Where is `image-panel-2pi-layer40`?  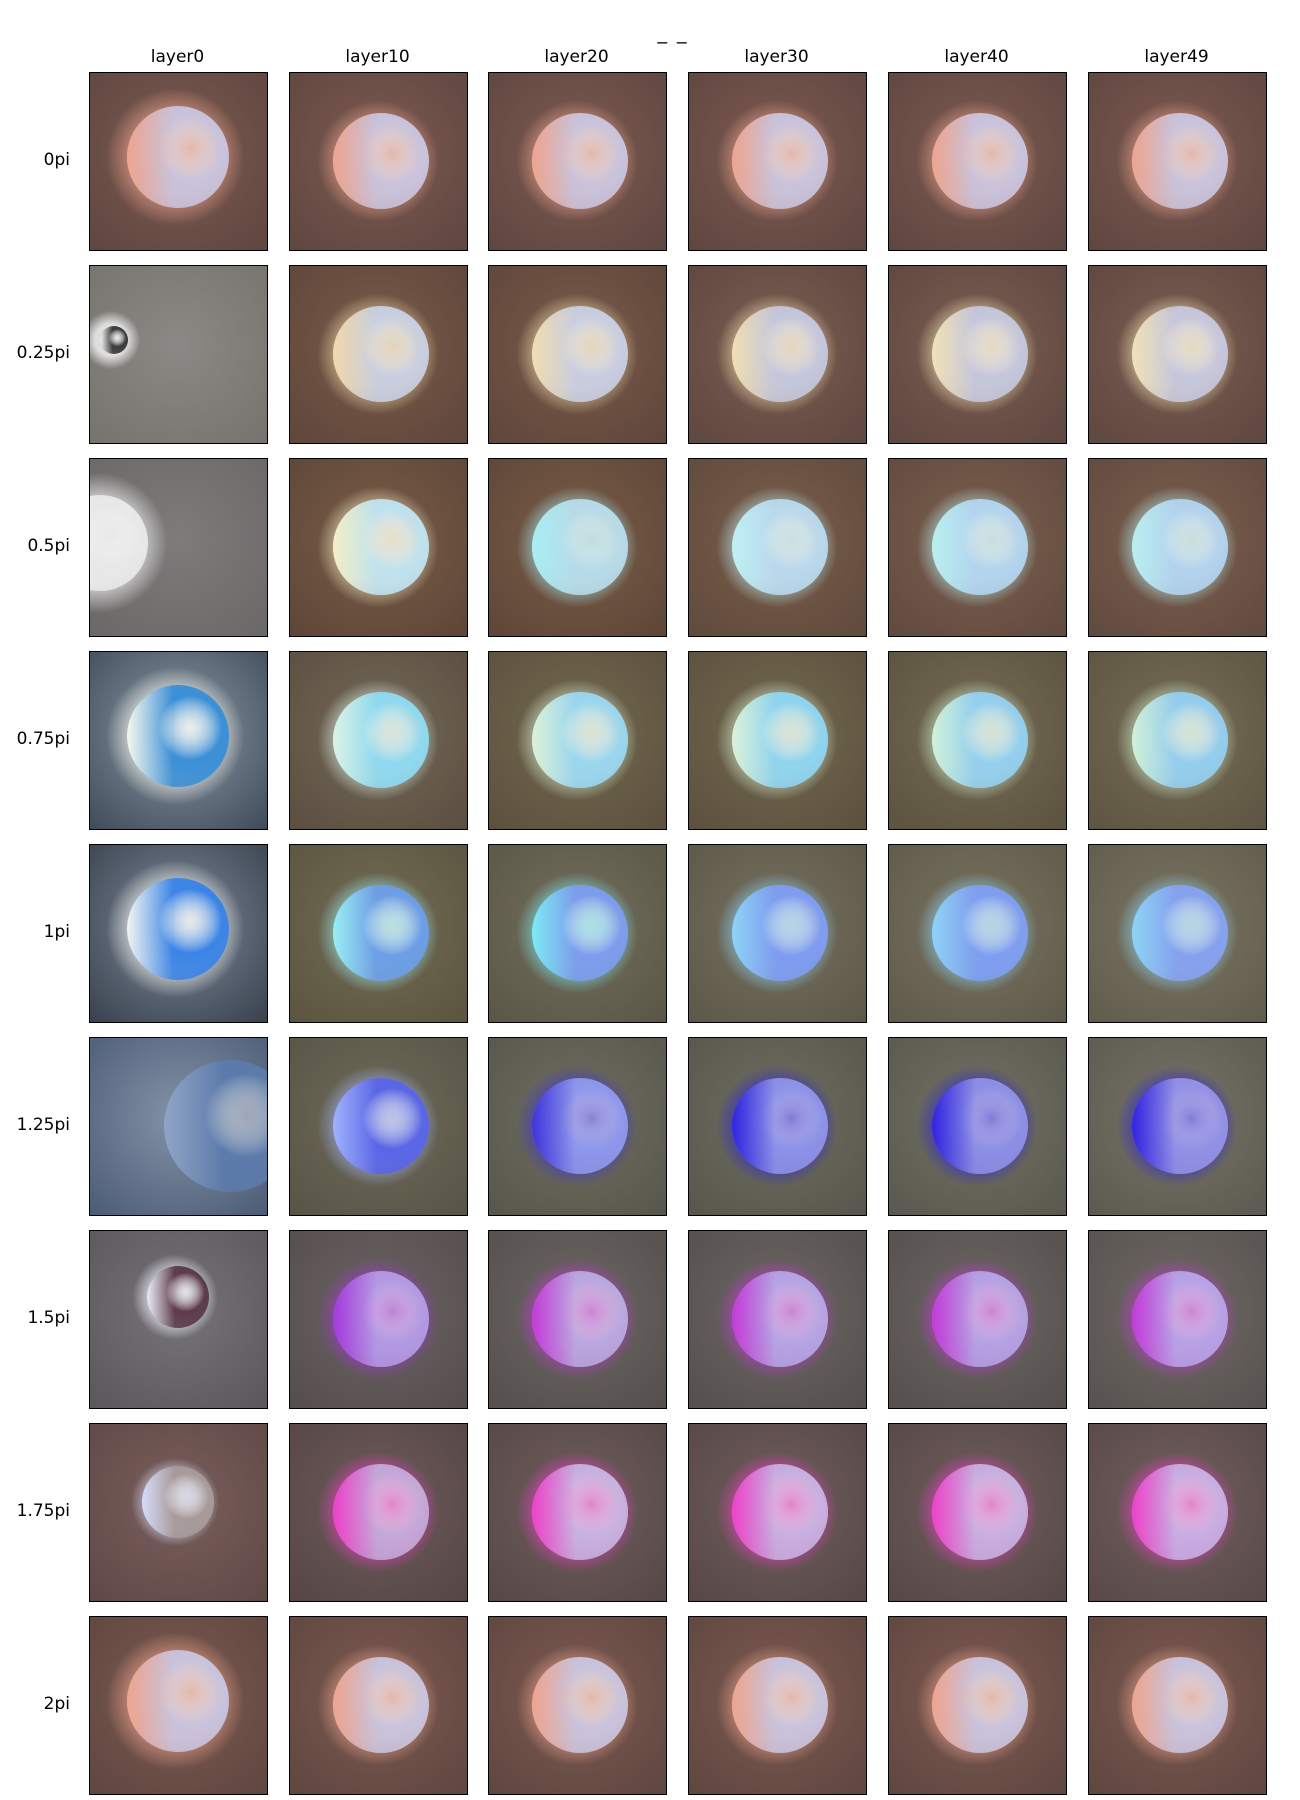
image-panel-2pi-layer40 is located at coordinates (977, 1705).